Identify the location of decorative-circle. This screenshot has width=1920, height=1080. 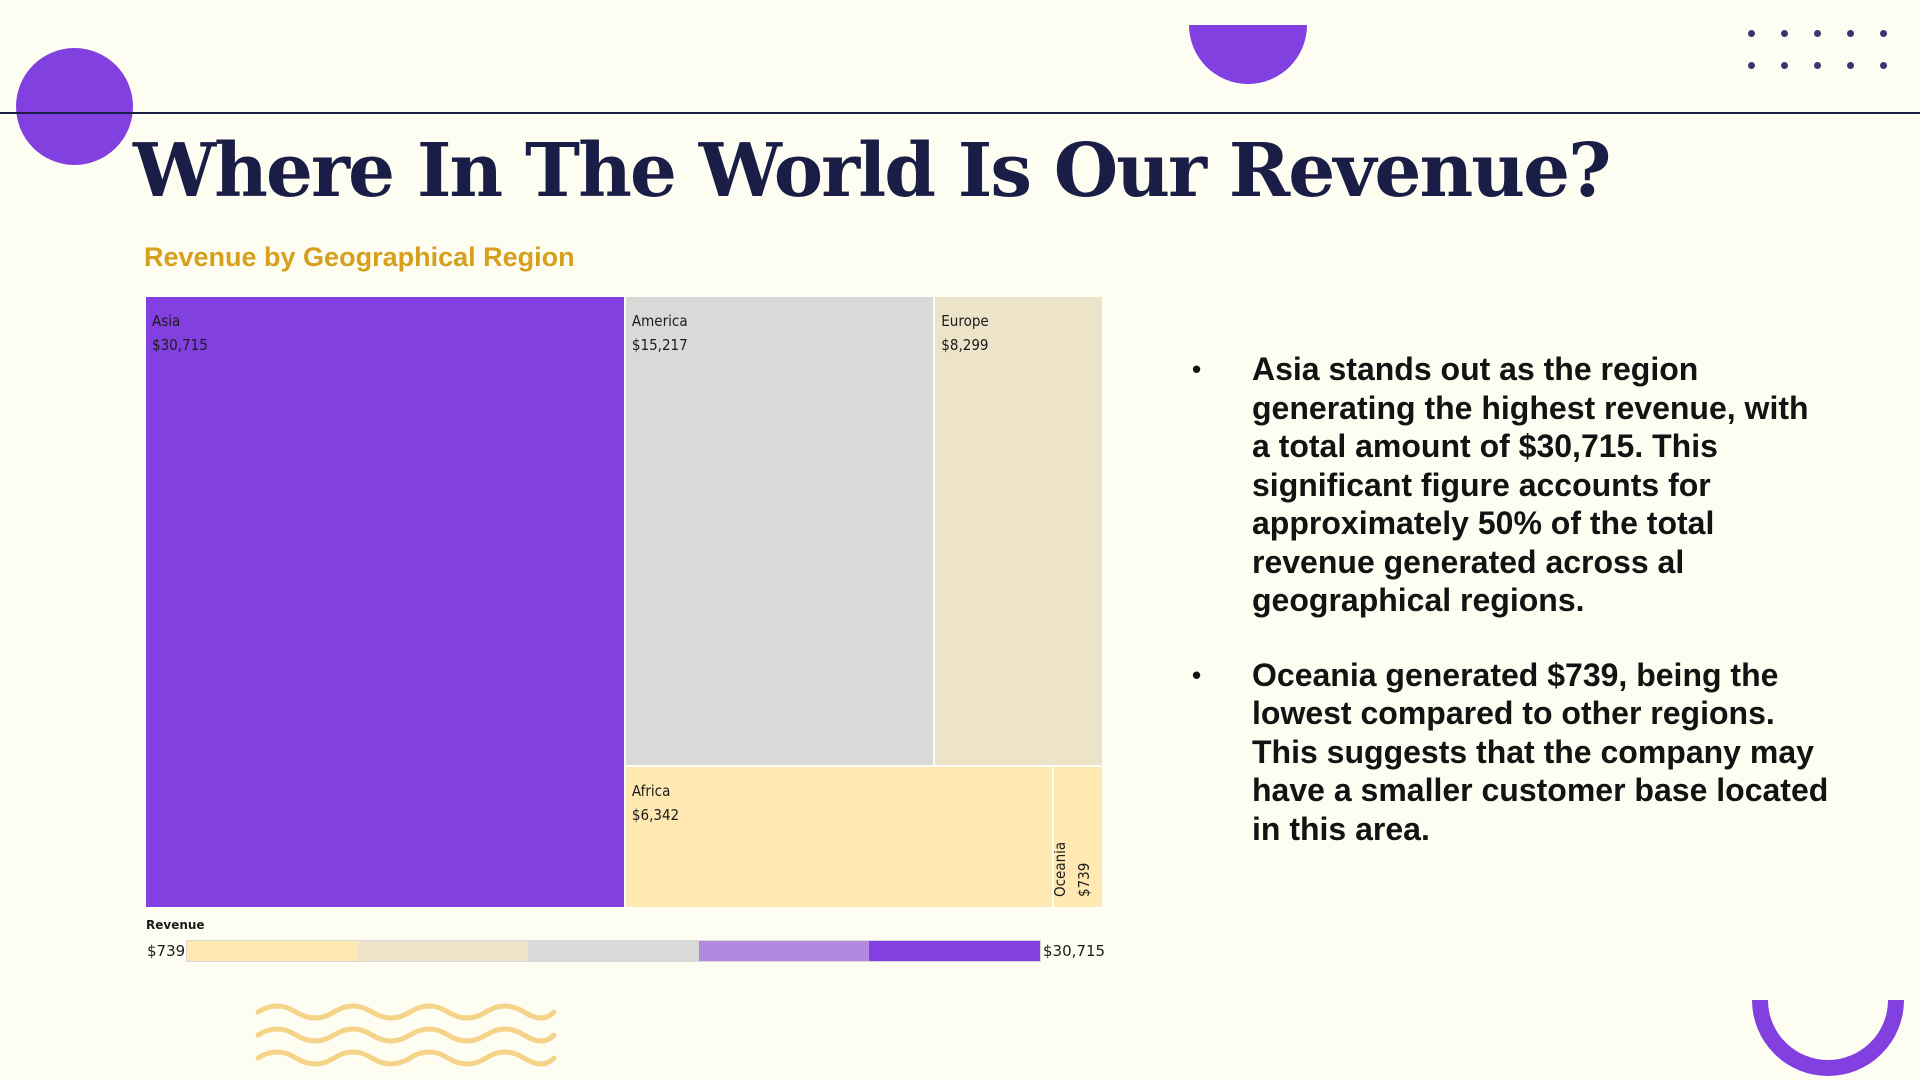
(74, 106).